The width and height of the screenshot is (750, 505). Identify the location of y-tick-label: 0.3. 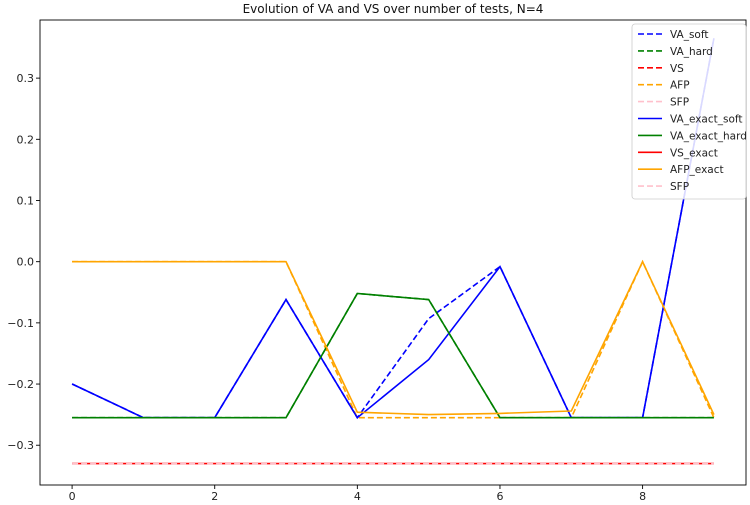
(26, 78).